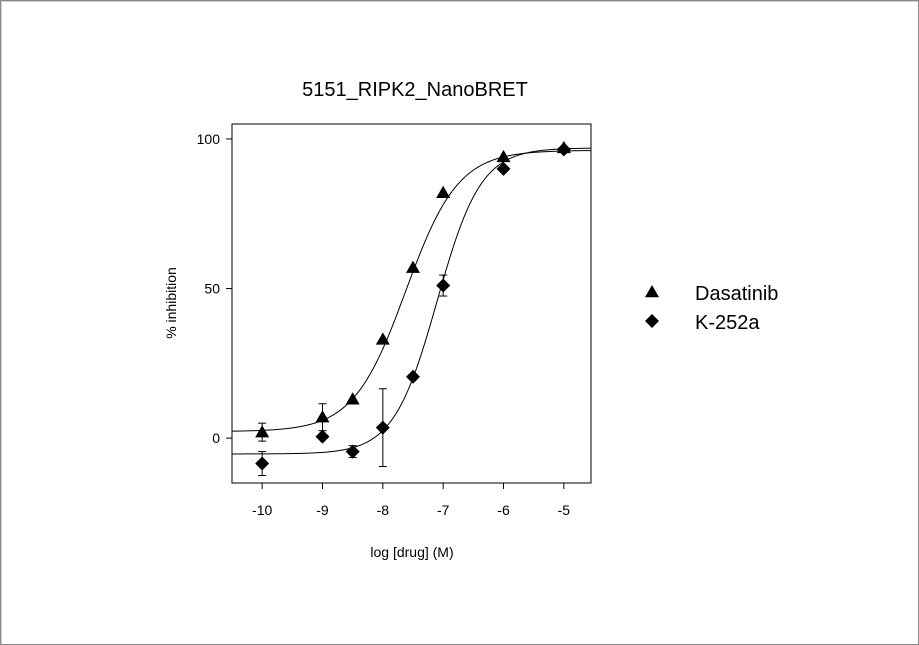  Describe the element at coordinates (411, 500) in the screenshot. I see `x-axis-ticks: -10 -9 -8 -7 -6 -5` at that location.